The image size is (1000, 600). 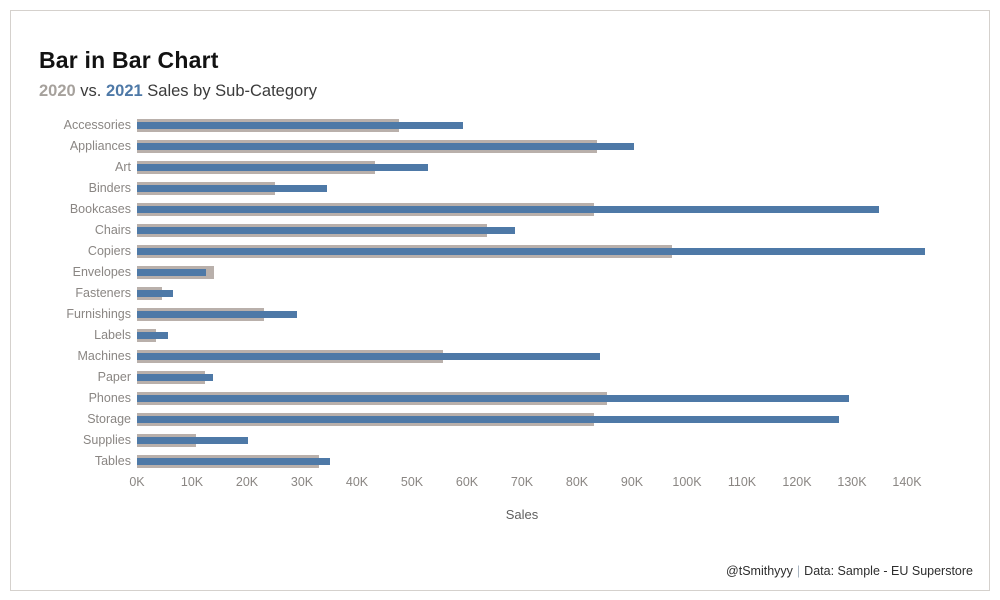 What do you see at coordinates (109, 419) in the screenshot?
I see `category-label: Storage` at bounding box center [109, 419].